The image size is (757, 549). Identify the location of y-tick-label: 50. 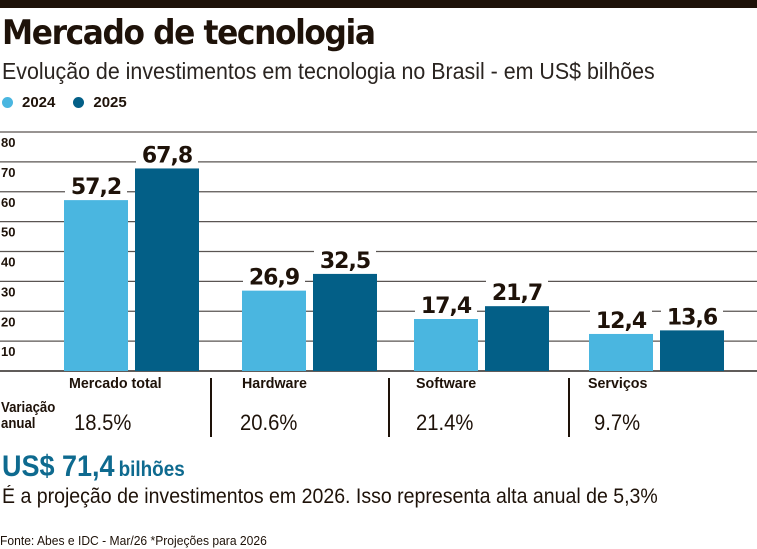
(8, 232).